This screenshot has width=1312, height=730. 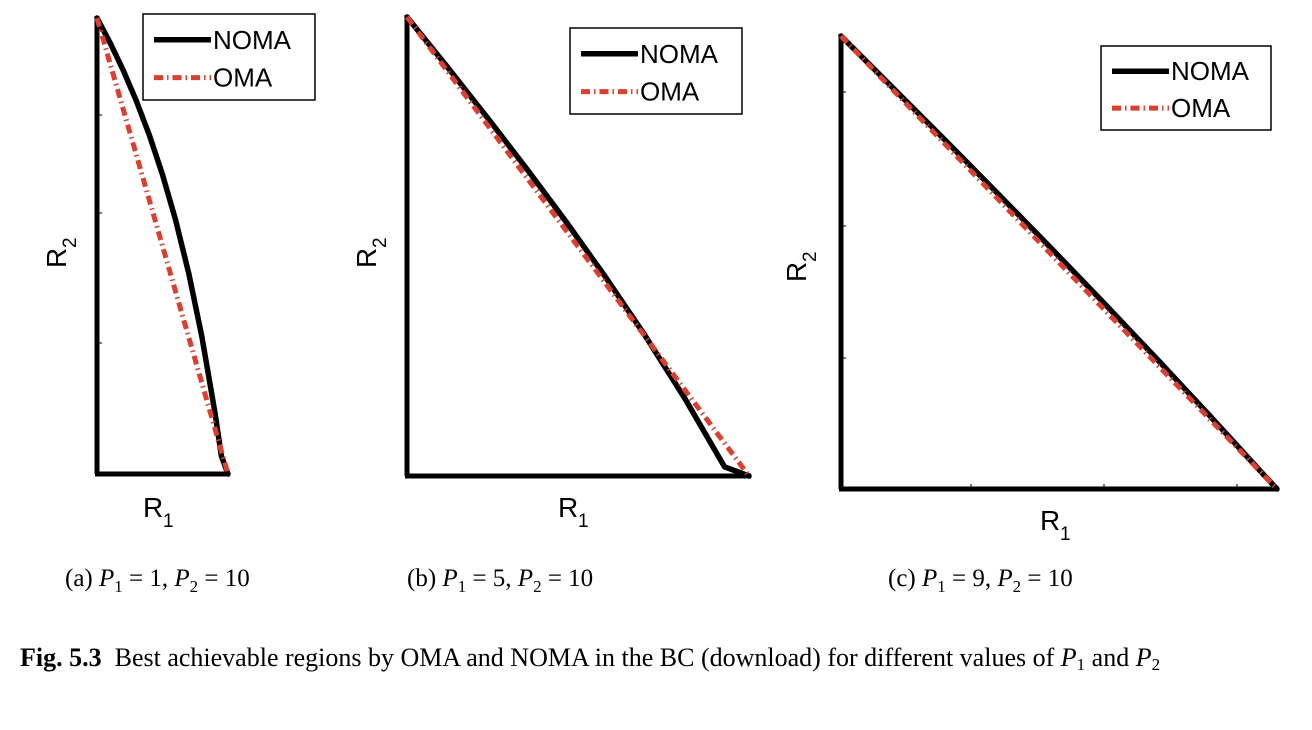 I want to click on series-line-oma, so click(x=162, y=246).